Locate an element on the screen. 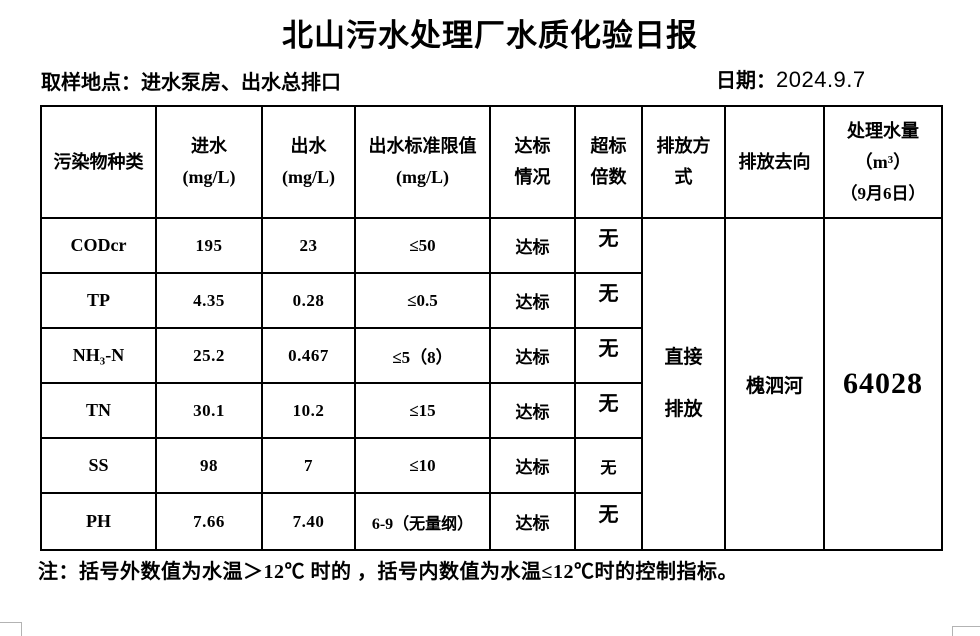  discharge-destination-cell: 槐泗河 is located at coordinates (774, 384).